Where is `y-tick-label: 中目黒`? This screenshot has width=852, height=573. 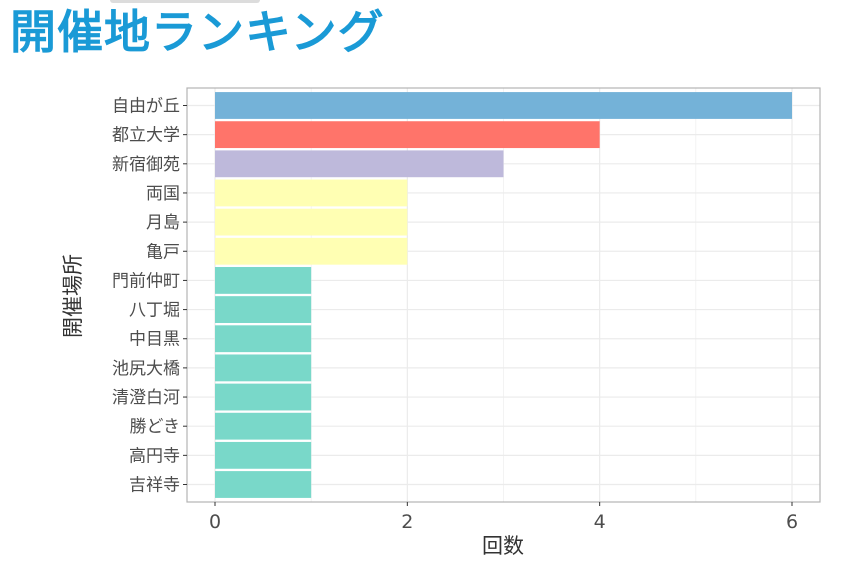
y-tick-label: 中目黒 is located at coordinates (154, 340).